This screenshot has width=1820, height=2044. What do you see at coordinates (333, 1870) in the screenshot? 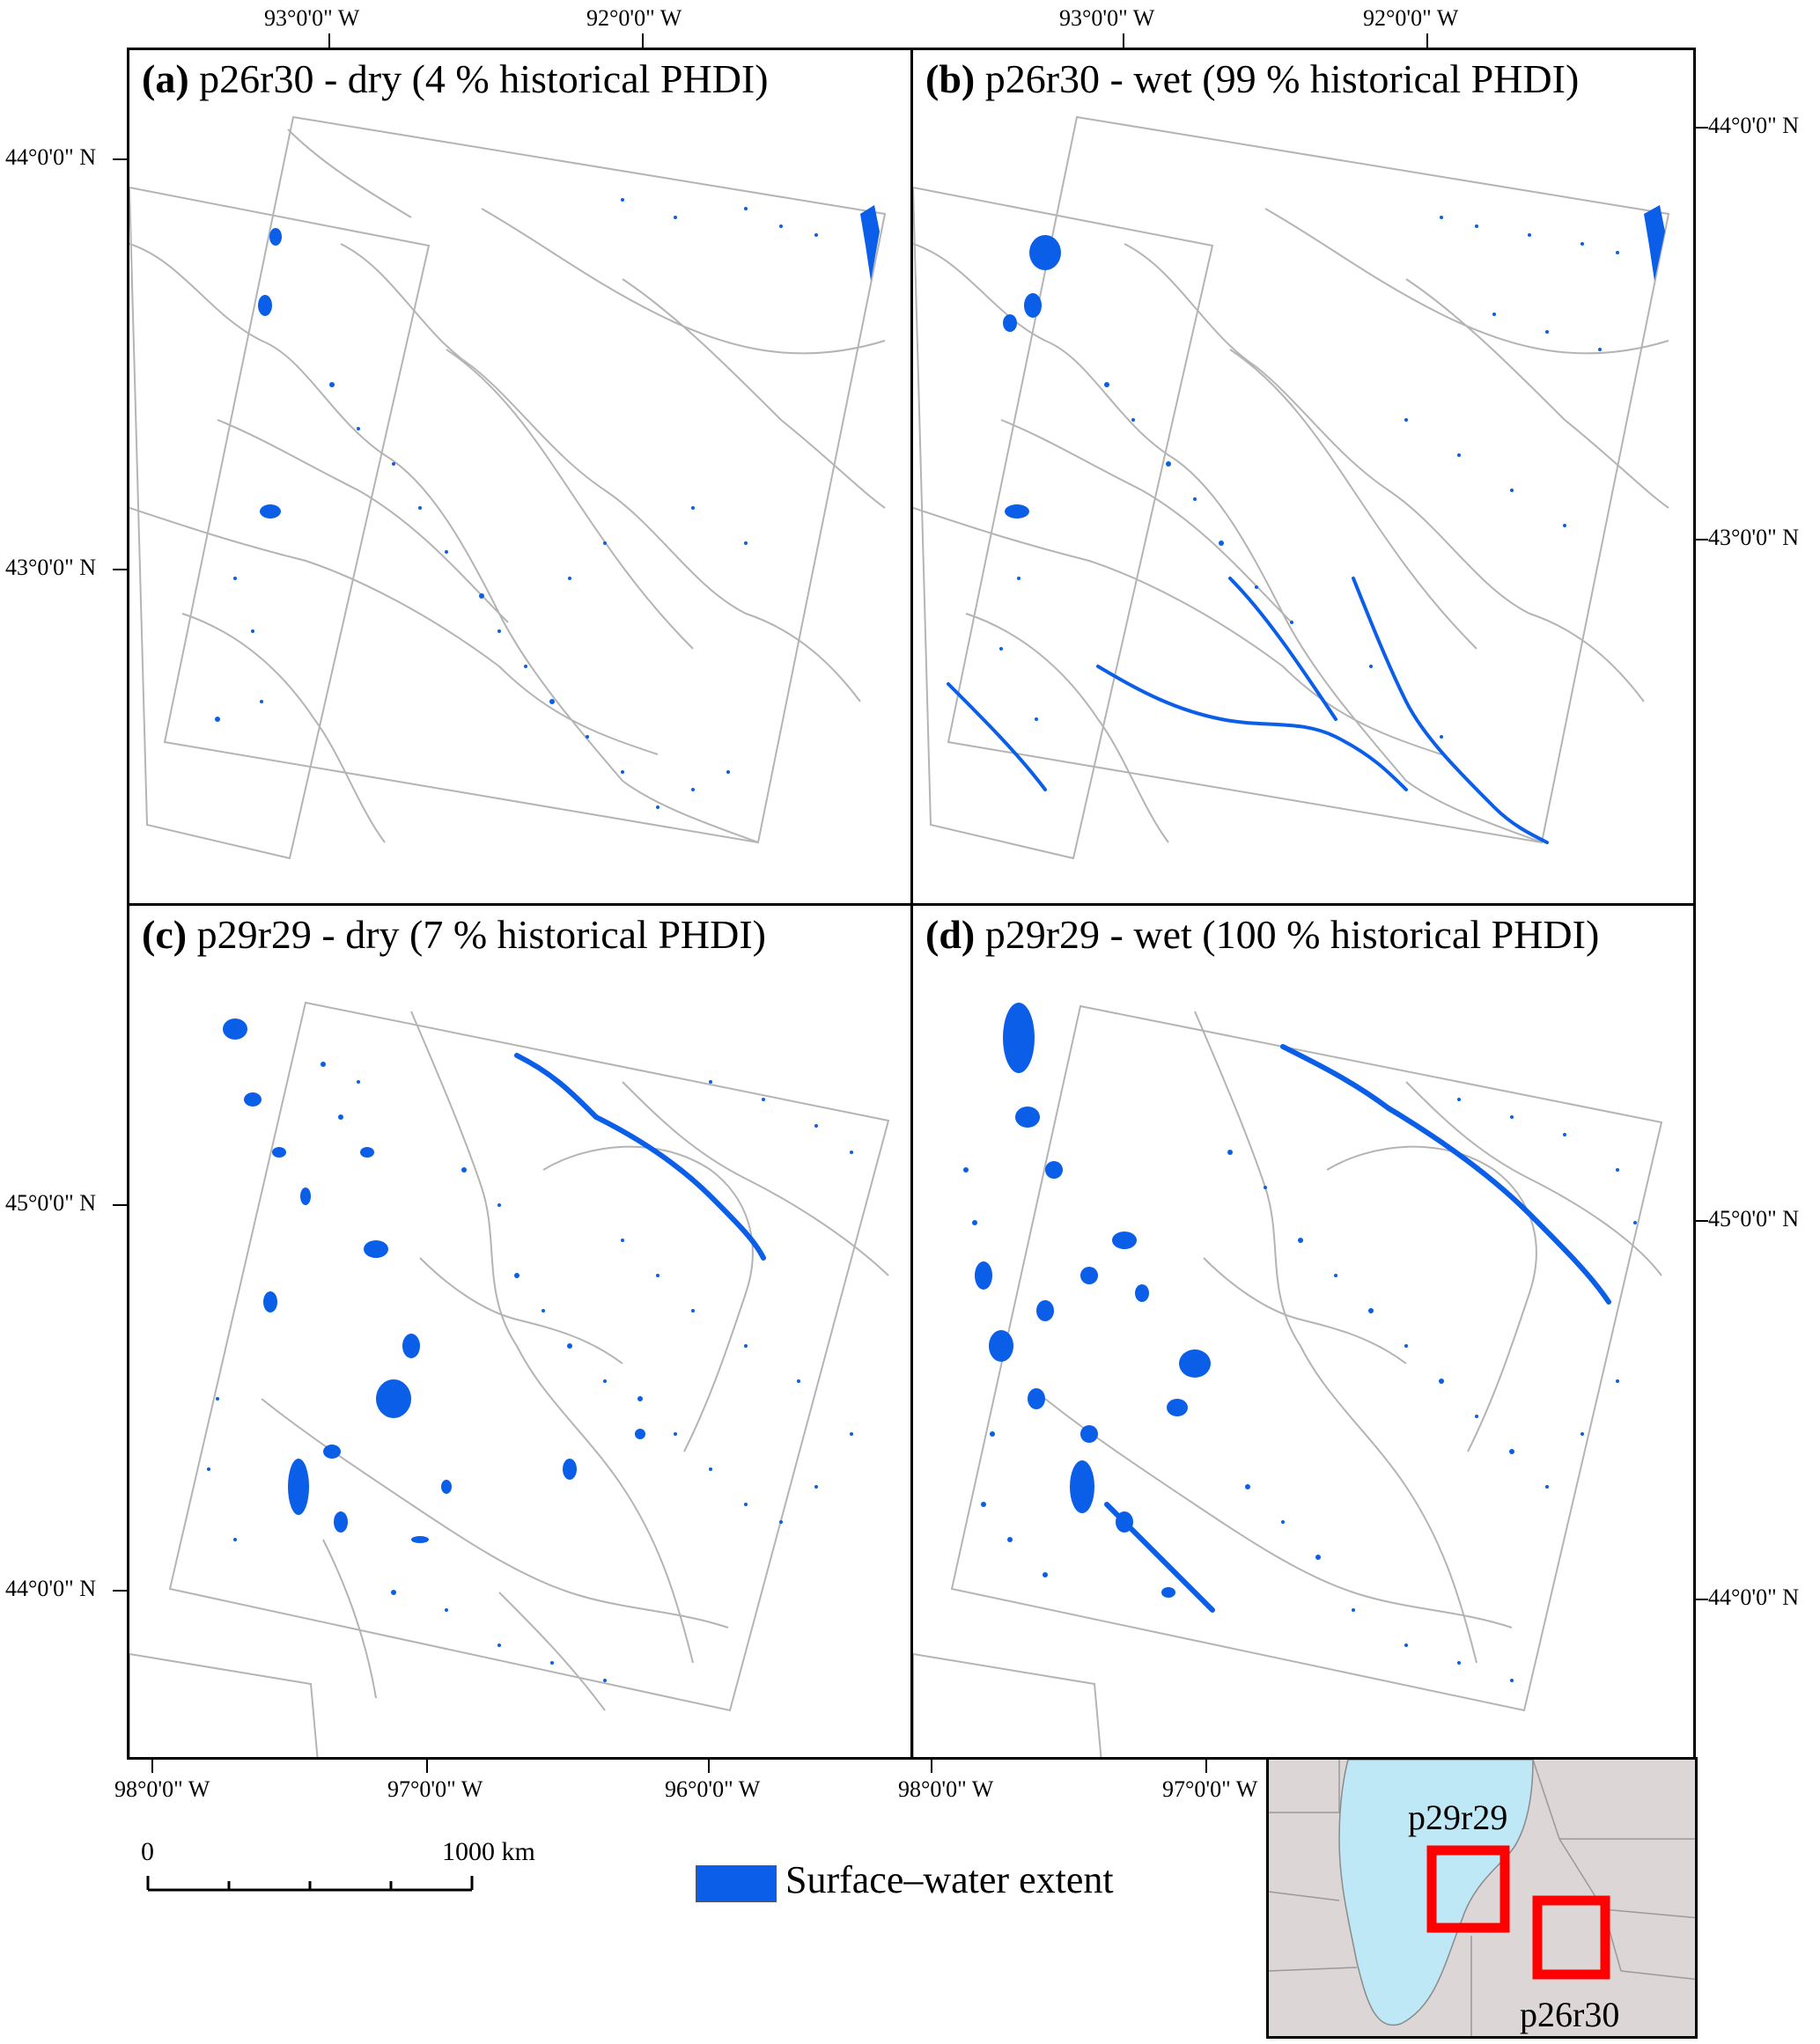
I see `scale-bar: 0 1000 km` at bounding box center [333, 1870].